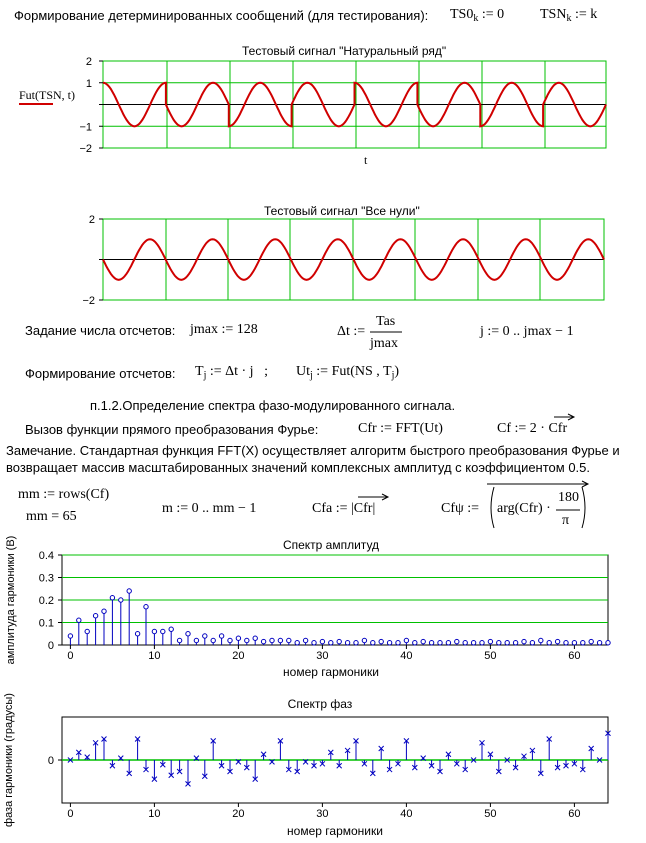 This screenshot has height=843, width=646. I want to click on chart3-xtick-label: 50, so click(490, 656).